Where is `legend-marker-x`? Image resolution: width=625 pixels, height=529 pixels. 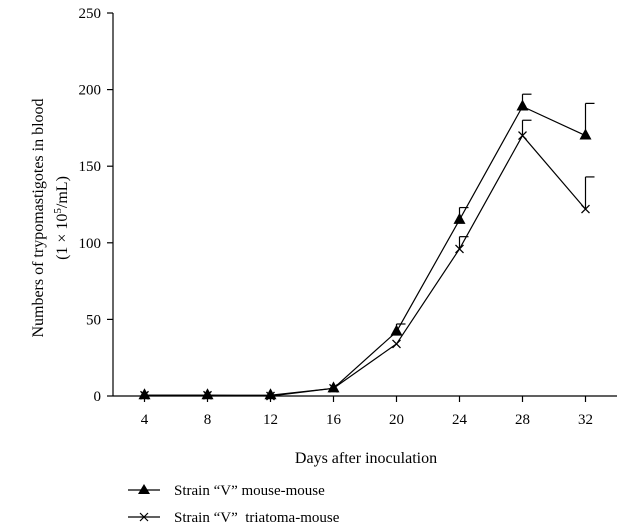 legend-marker-x is located at coordinates (144, 517).